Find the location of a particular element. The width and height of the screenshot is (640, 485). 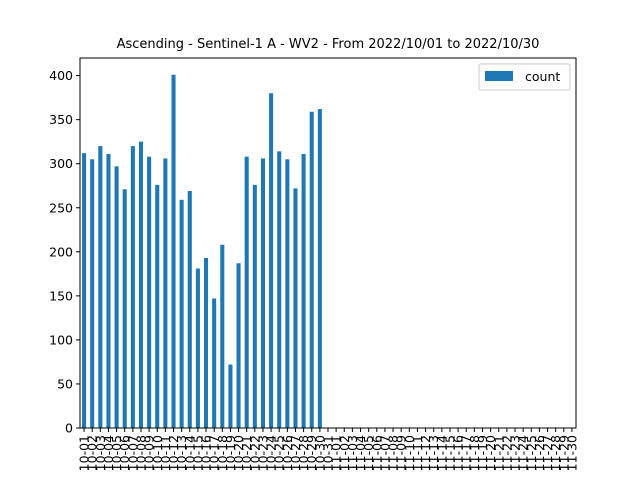

x-tick-label: 11-24 is located at coordinates (523, 453).